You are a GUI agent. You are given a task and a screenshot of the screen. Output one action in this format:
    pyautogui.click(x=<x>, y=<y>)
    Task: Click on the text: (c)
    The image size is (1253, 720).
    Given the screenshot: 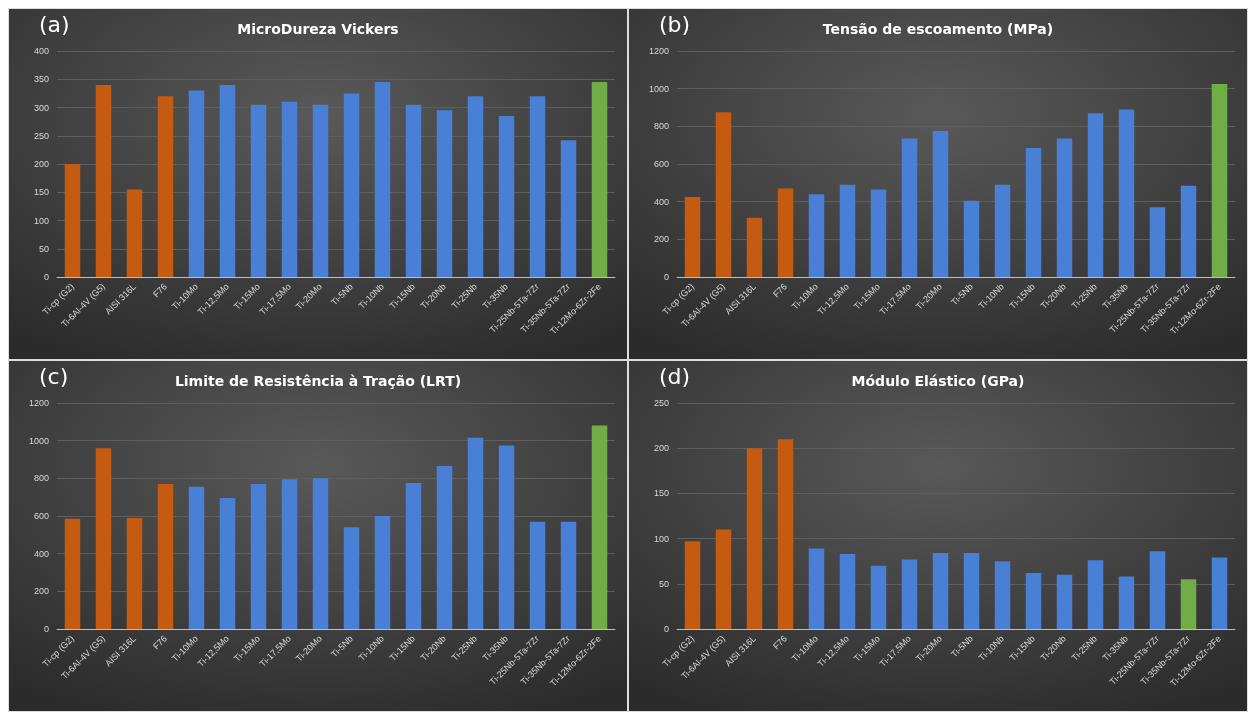 What is the action you would take?
    pyautogui.click(x=54, y=376)
    